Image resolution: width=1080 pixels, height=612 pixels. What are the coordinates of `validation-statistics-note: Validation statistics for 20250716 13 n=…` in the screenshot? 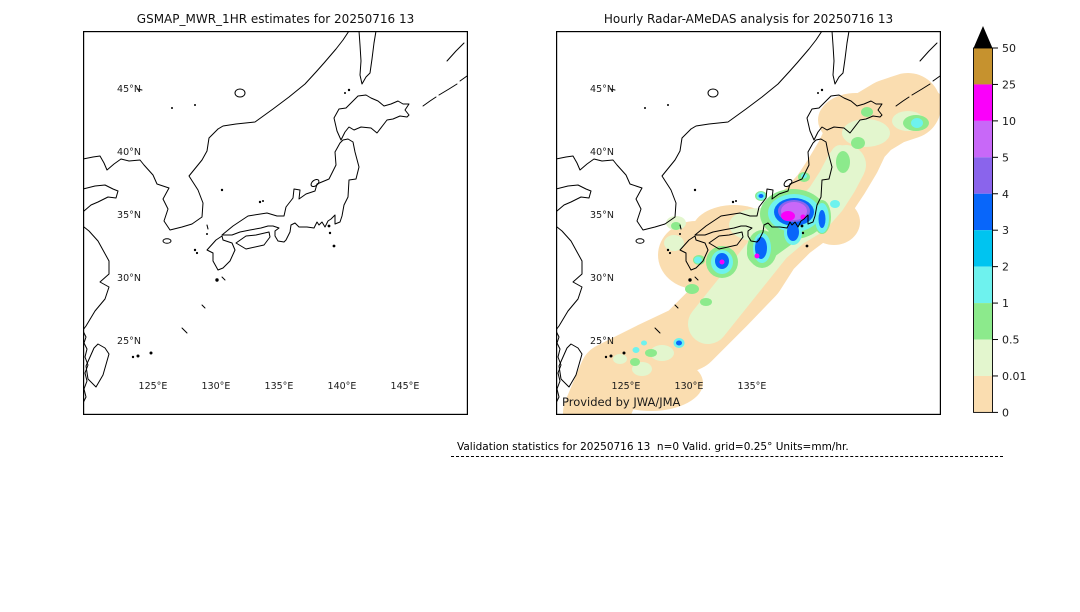 It's located at (727, 449).